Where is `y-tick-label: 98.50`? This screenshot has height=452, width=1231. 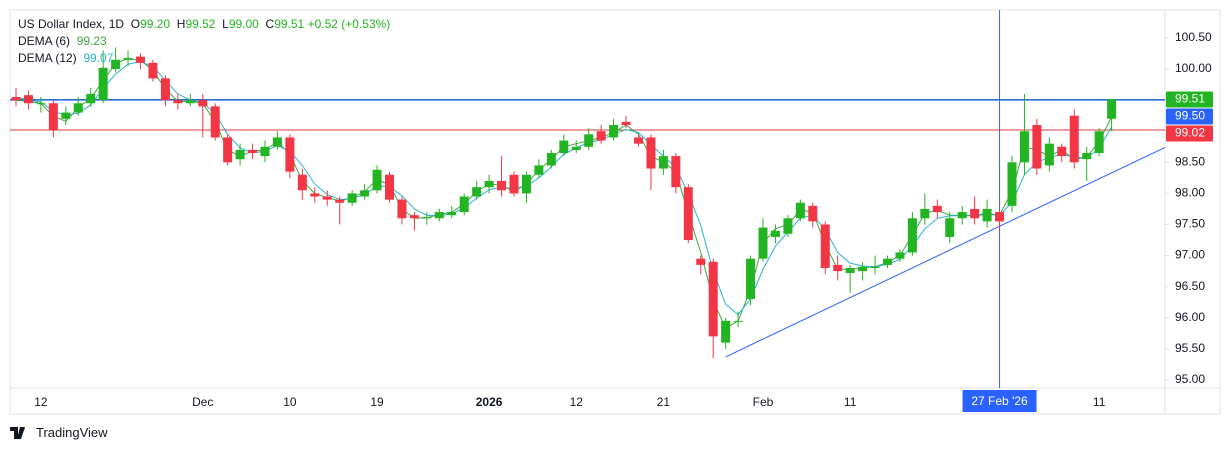 y-tick-label: 98.50 is located at coordinates (1190, 161).